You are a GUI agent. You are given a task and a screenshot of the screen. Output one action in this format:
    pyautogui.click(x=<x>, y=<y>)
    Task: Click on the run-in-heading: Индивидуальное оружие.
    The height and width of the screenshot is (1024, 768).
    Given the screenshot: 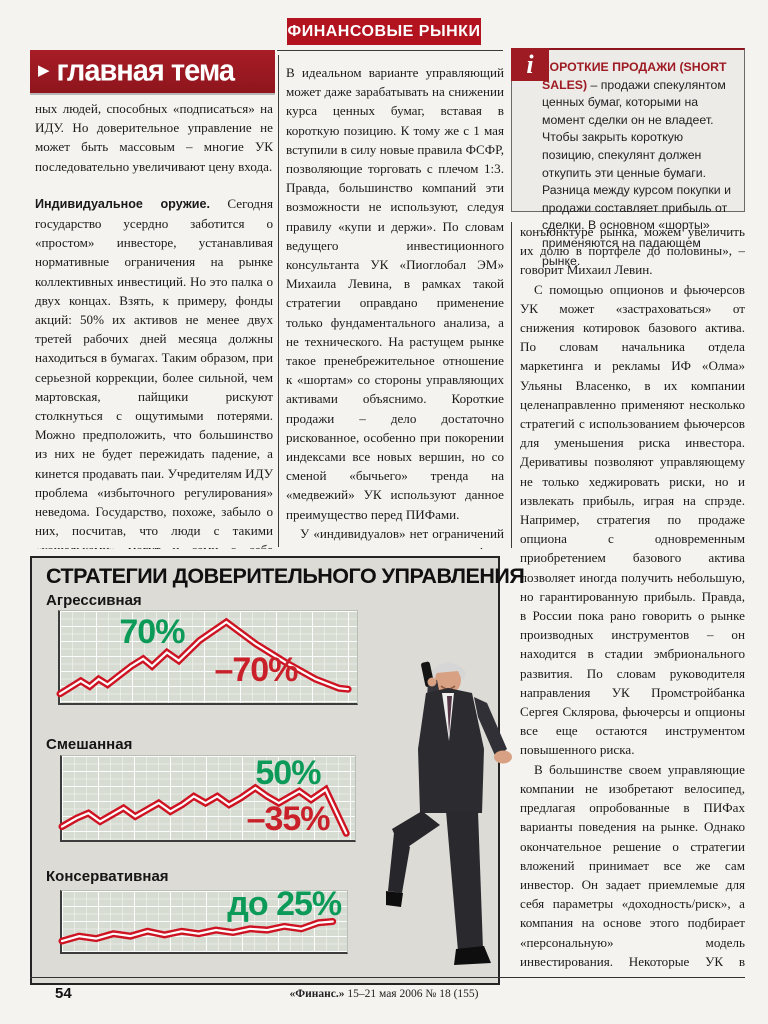 What is the action you would take?
    pyautogui.click(x=123, y=203)
    